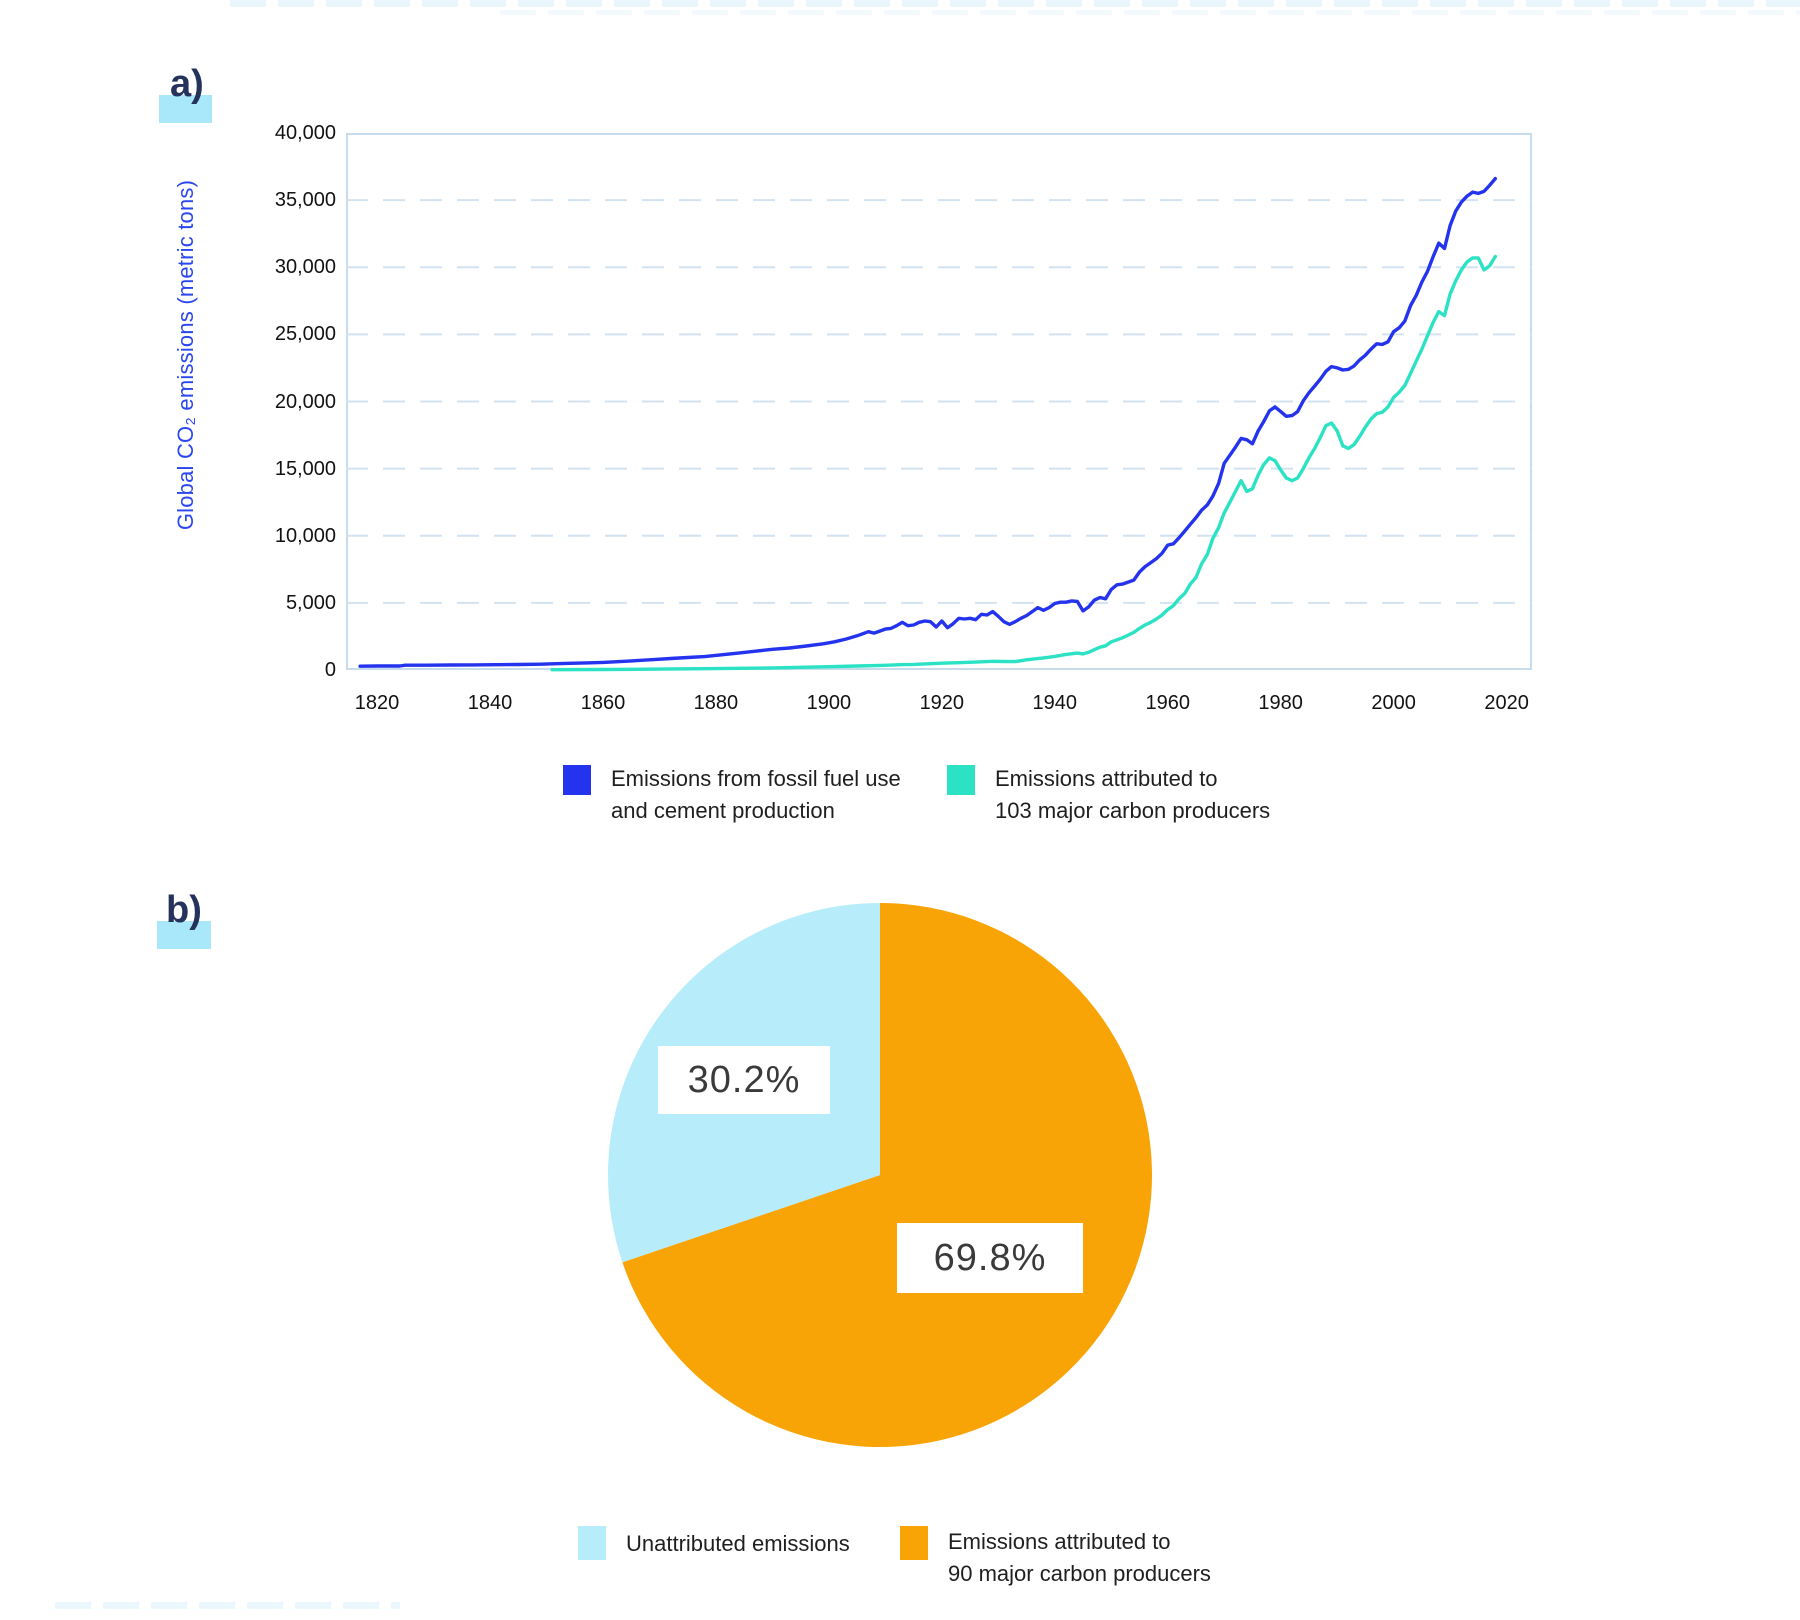 The height and width of the screenshot is (1620, 1800). Describe the element at coordinates (1506, 703) in the screenshot. I see `x-tick-2020: 2020` at that location.